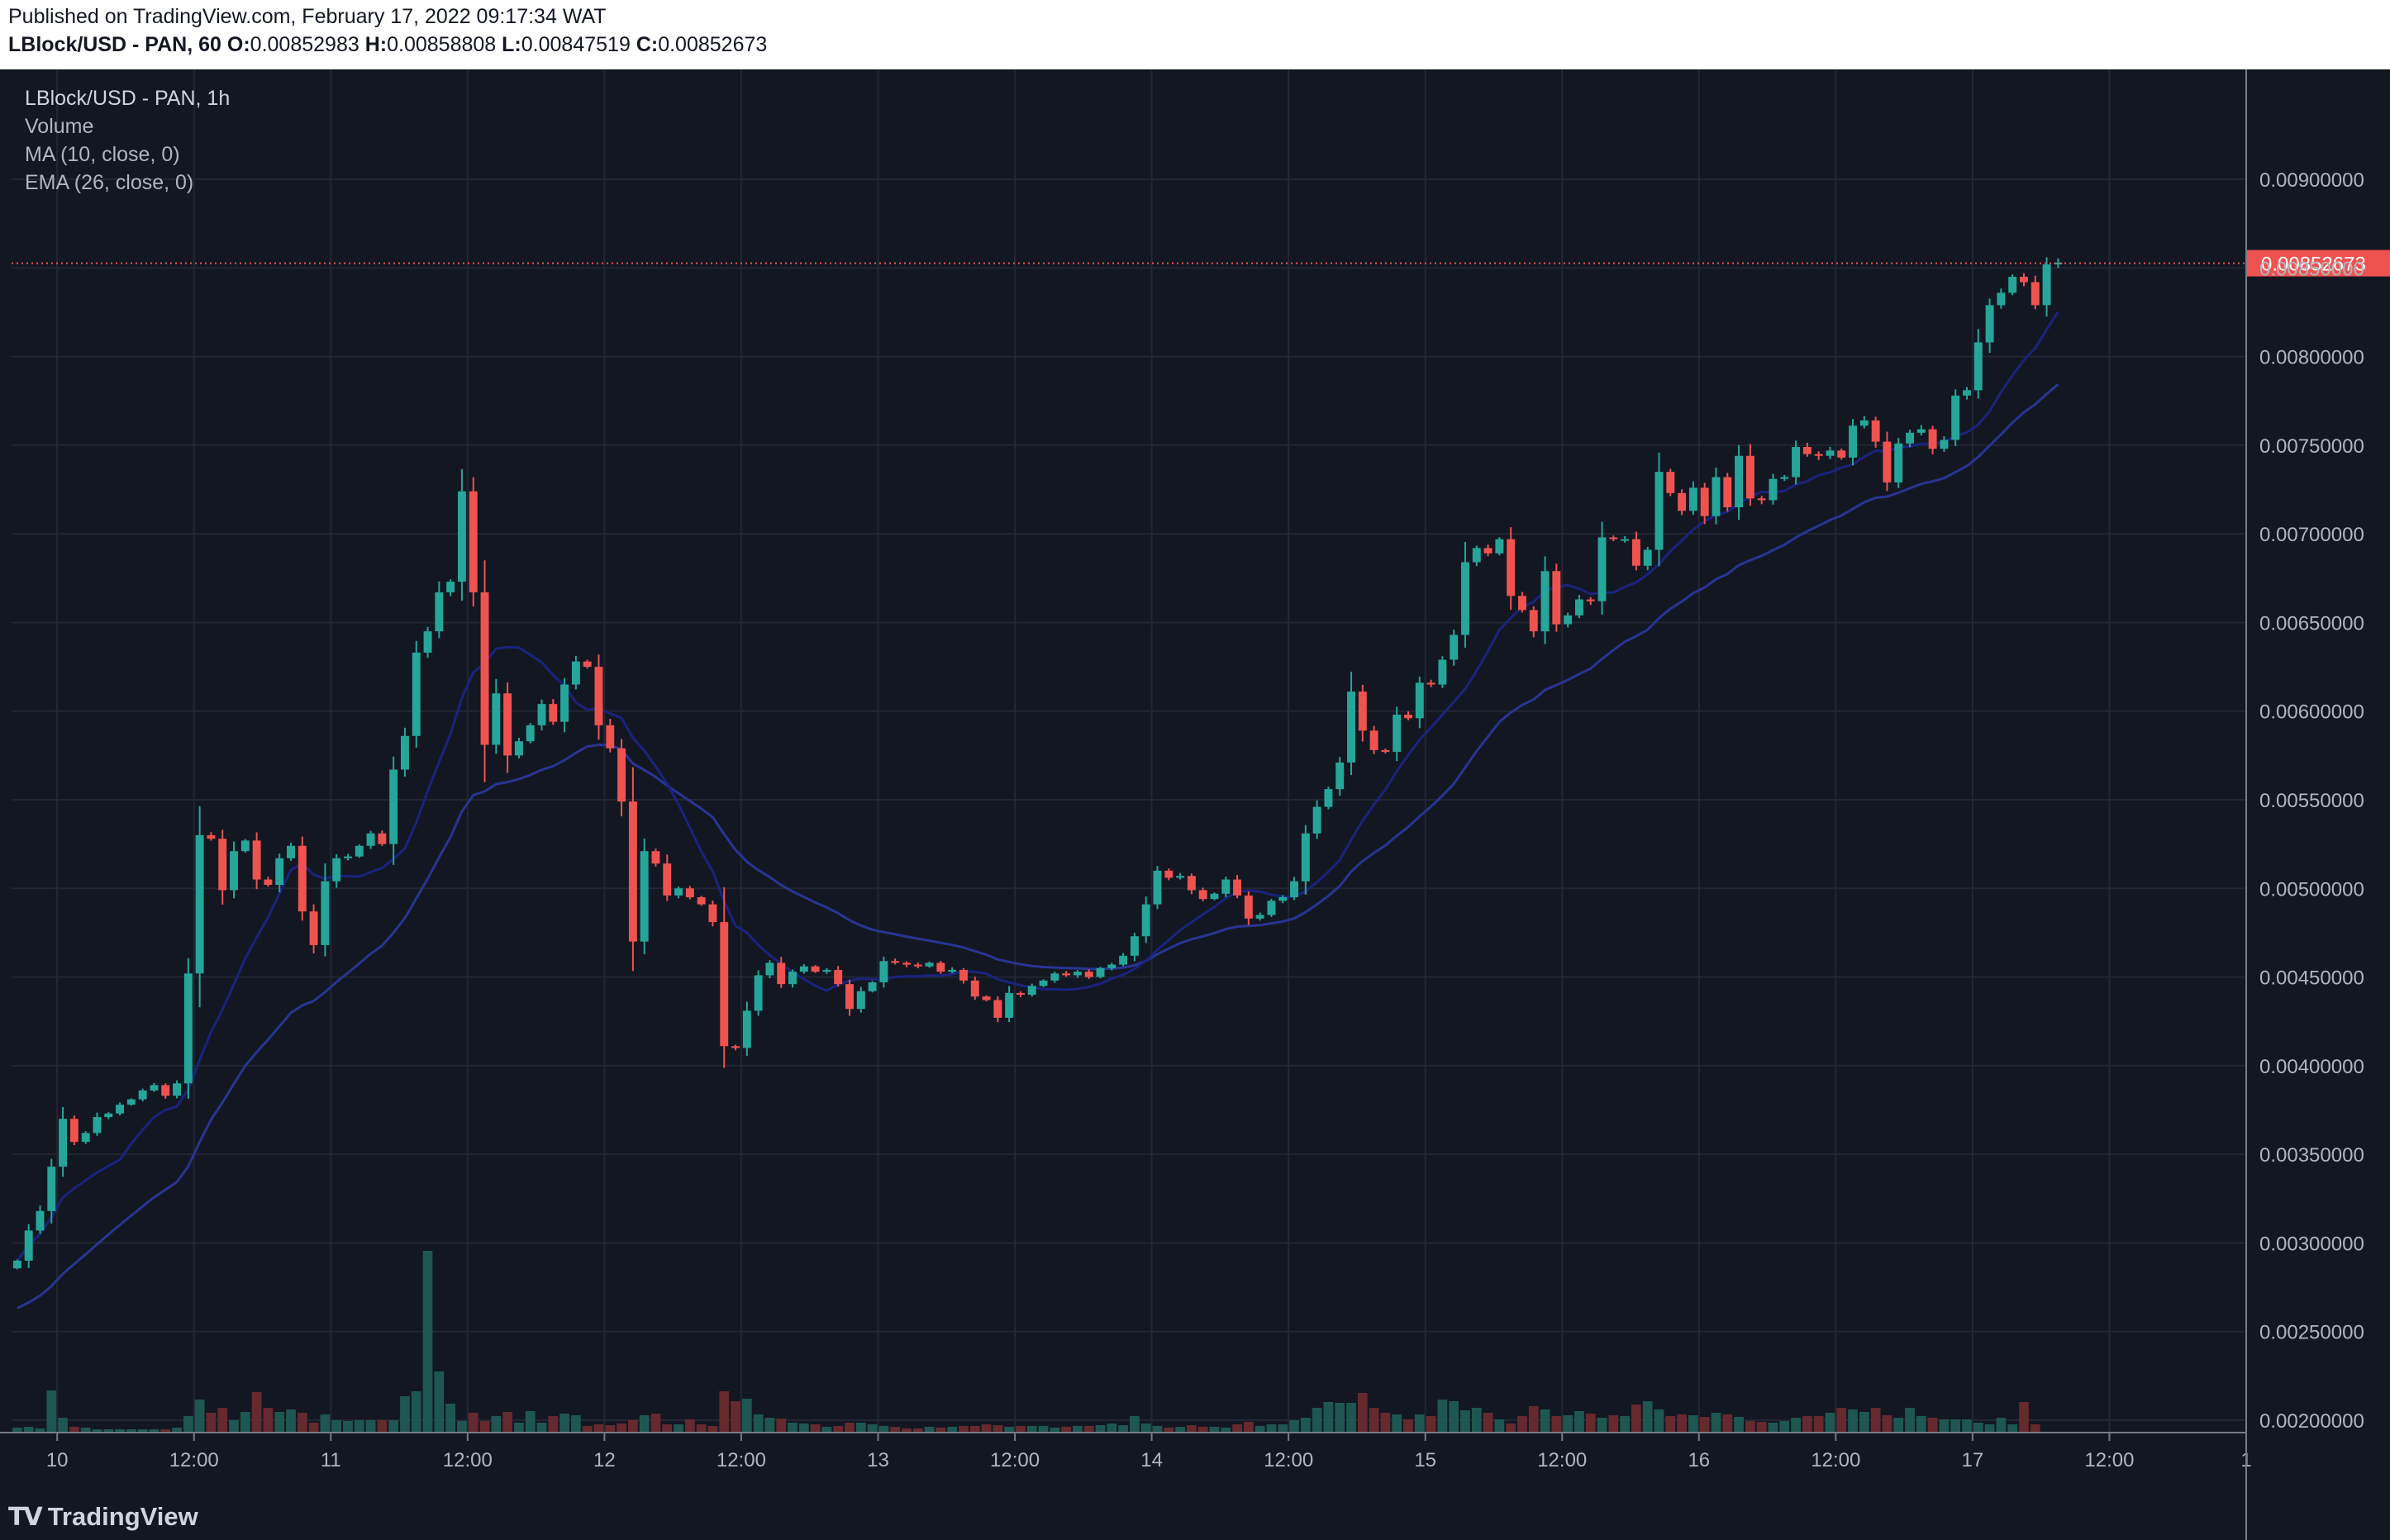 This screenshot has width=2390, height=1540. I want to click on time-tick-label: 14, so click(1151, 1460).